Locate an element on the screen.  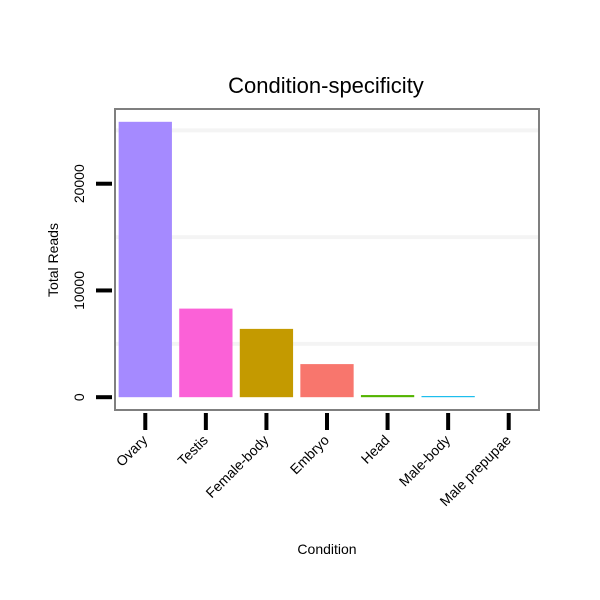
x-tick-label: Female-body is located at coordinates (236, 466).